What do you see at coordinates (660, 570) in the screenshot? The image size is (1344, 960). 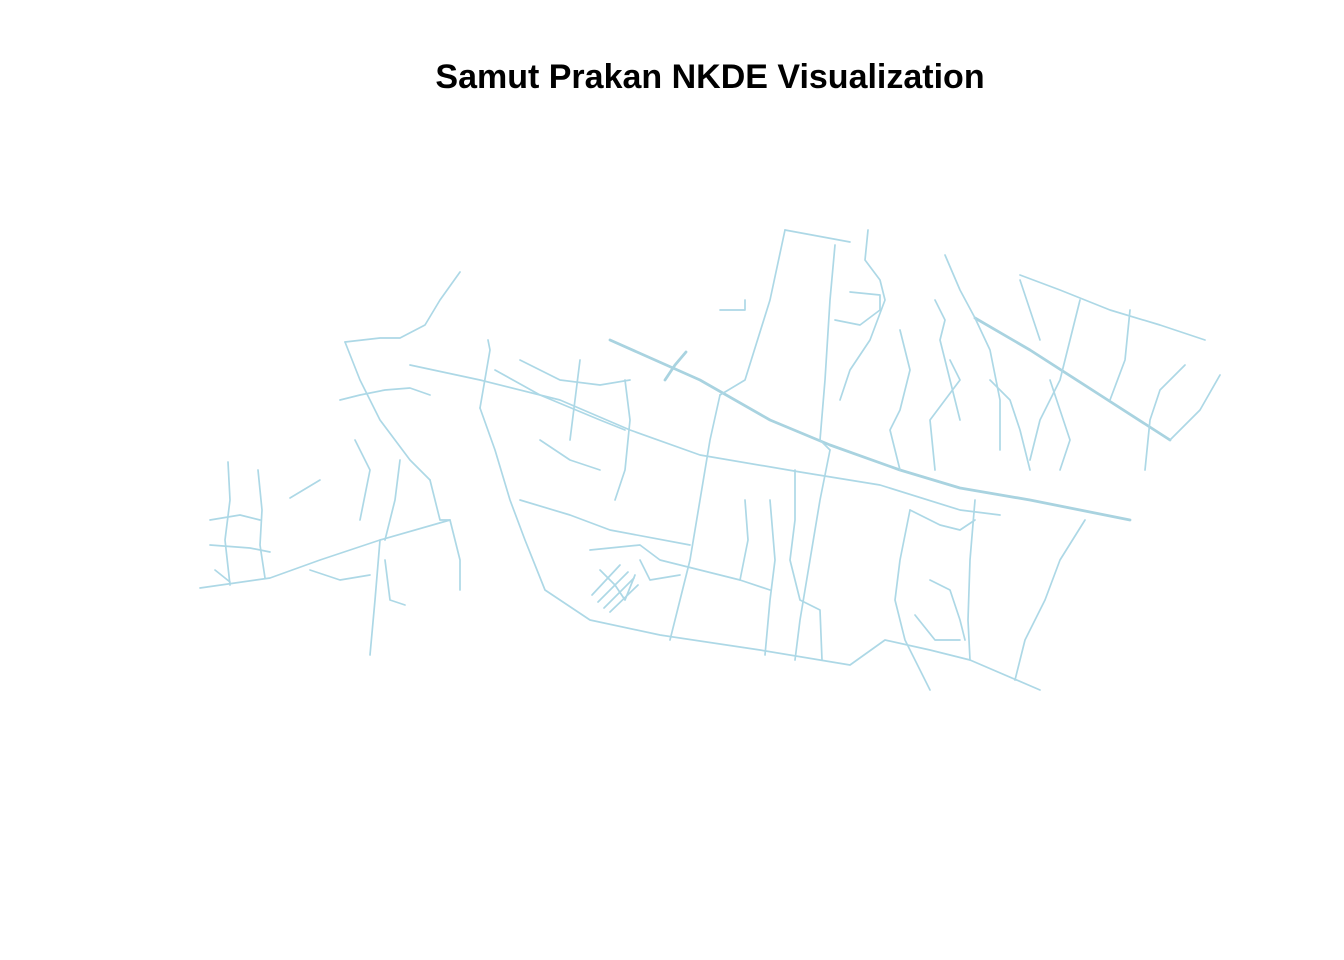 I see `road-south-central-b` at bounding box center [660, 570].